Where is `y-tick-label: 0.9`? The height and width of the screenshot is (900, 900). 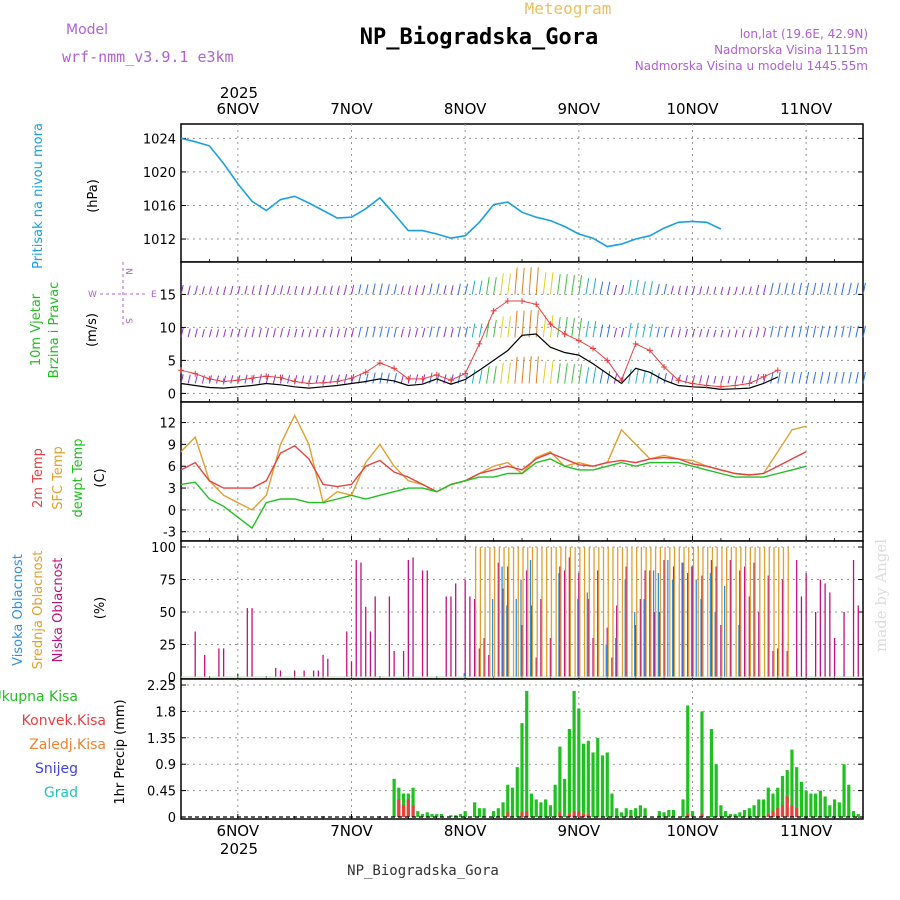 y-tick-label: 0.9 is located at coordinates (165, 765).